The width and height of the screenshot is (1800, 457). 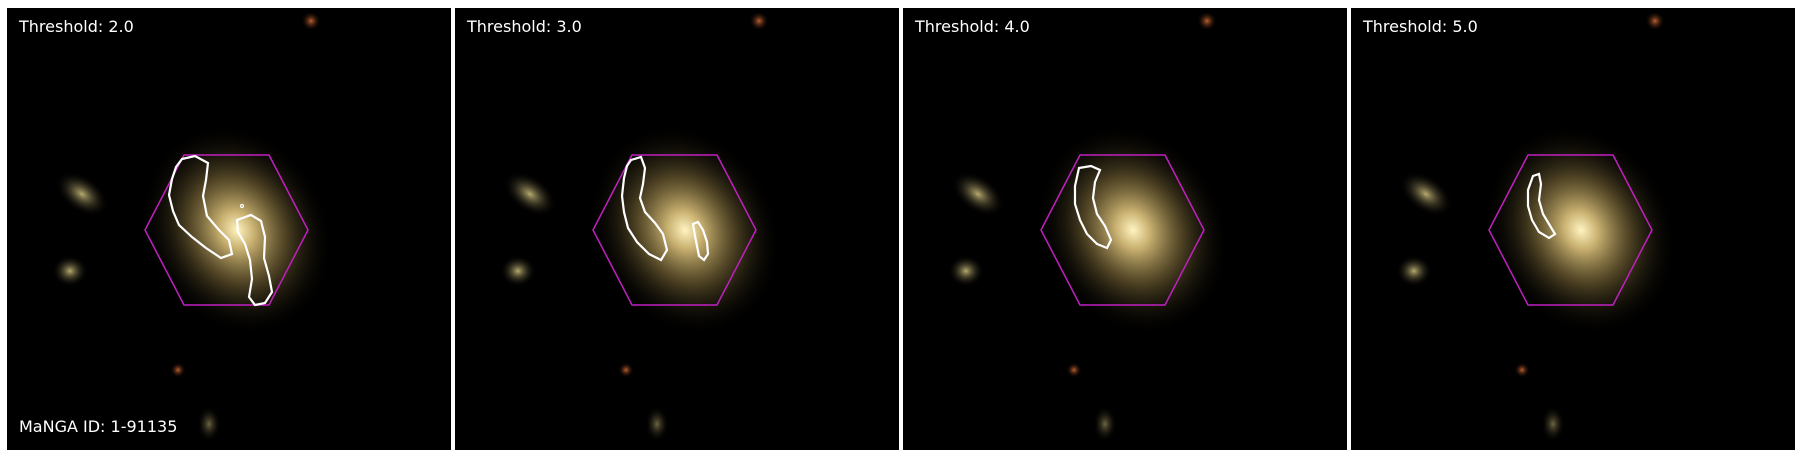 What do you see at coordinates (98, 426) in the screenshot?
I see `manga-id-label: MaNGA ID: 1-91135` at bounding box center [98, 426].